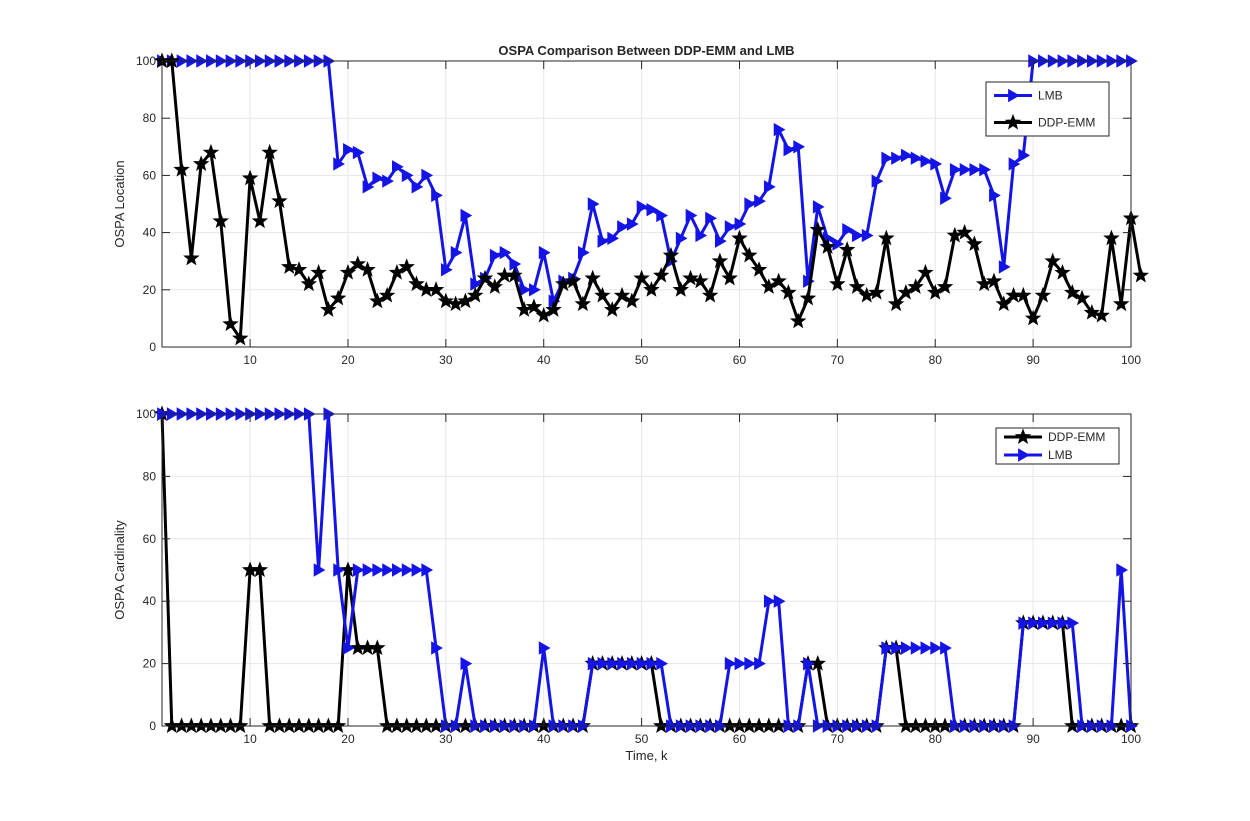 Image resolution: width=1250 pixels, height=821 pixels. Describe the element at coordinates (446, 739) in the screenshot. I see `cardinality-x-tick-label: 30` at that location.